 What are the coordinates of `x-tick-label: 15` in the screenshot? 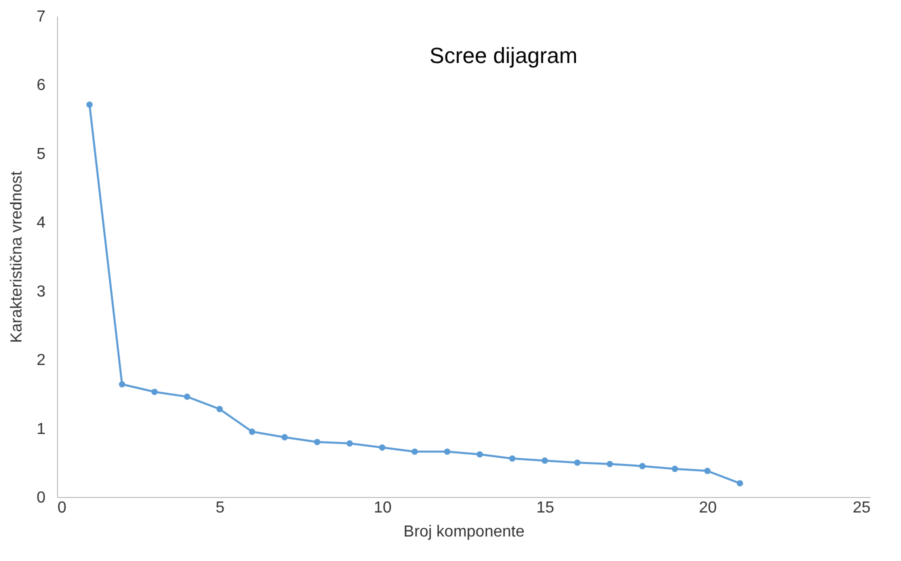 It's located at (545, 508).